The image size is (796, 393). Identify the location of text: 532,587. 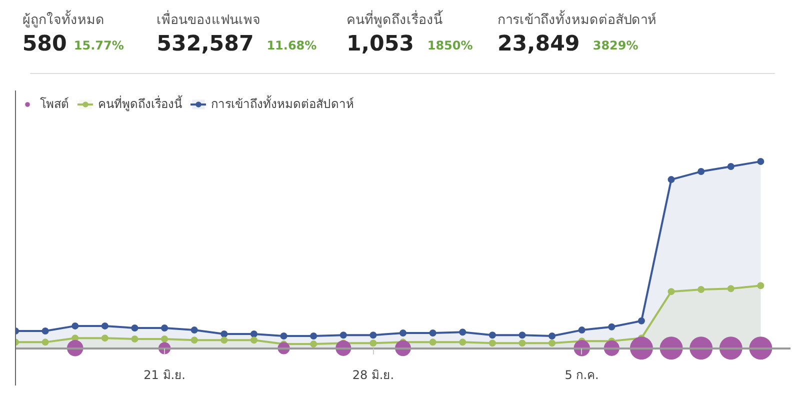
(205, 44).